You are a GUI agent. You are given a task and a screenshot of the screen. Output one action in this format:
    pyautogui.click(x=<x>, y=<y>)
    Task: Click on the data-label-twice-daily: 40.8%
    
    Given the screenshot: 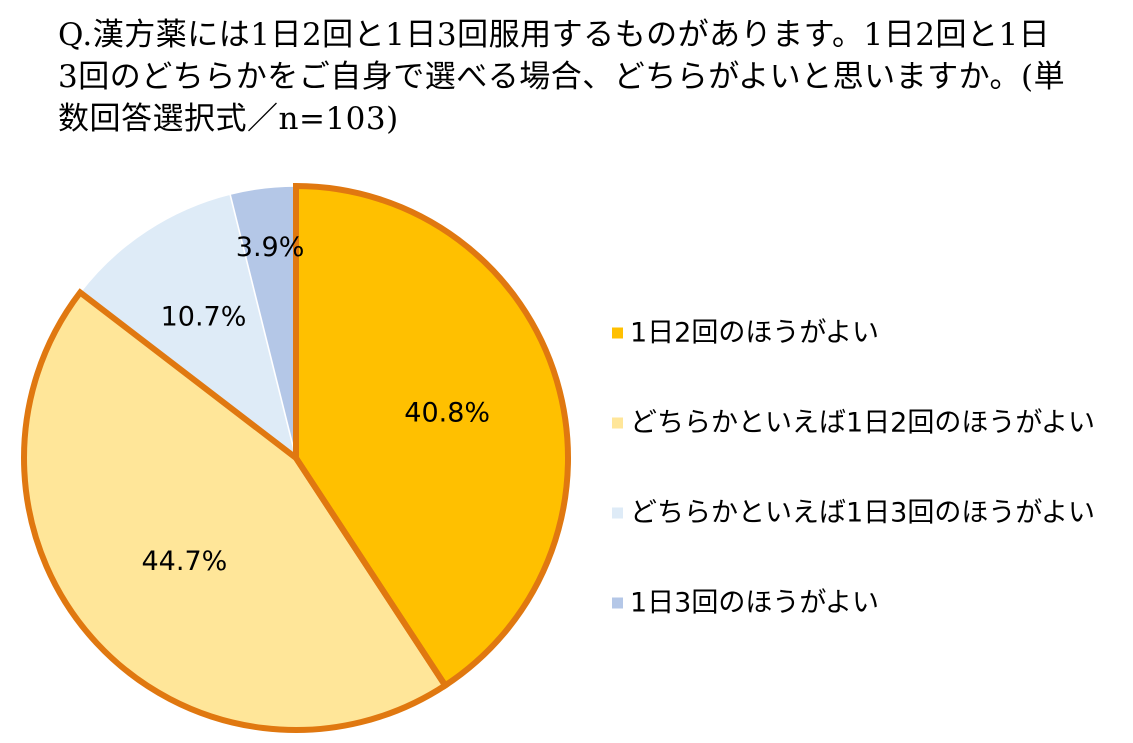 What is the action you would take?
    pyautogui.click(x=447, y=412)
    